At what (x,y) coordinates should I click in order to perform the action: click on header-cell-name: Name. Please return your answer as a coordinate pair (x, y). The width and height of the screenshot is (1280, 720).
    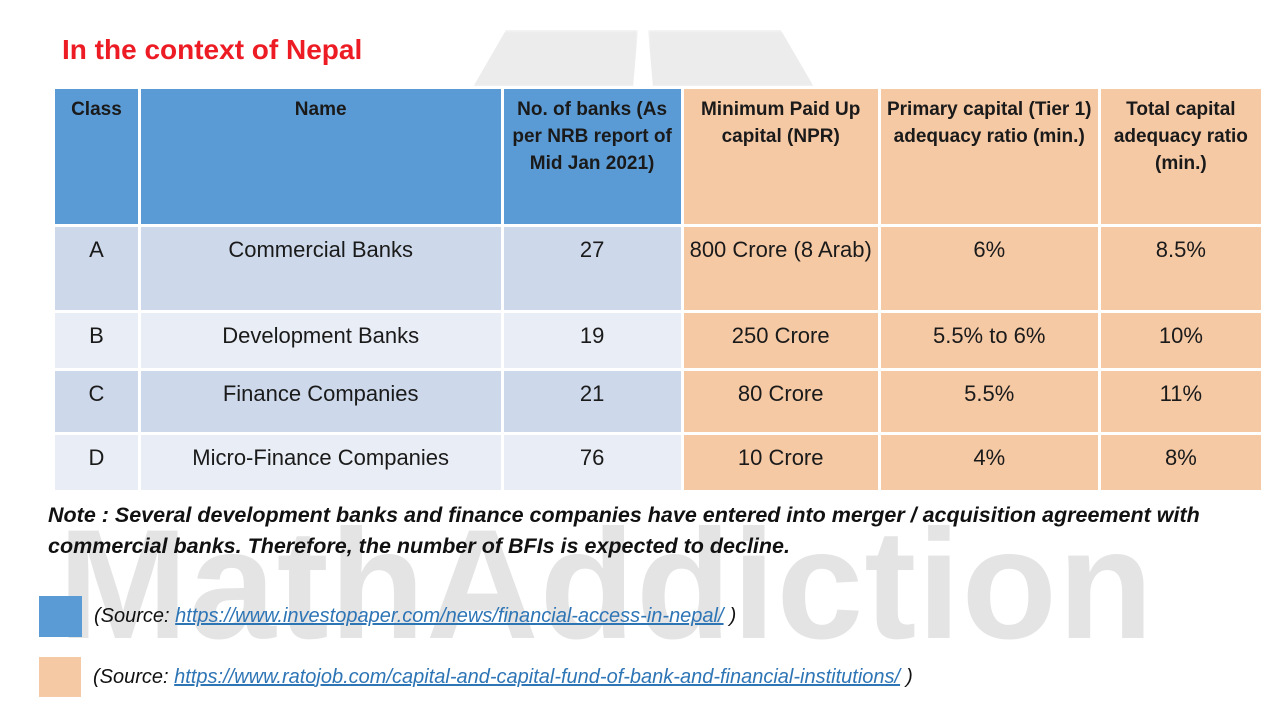
    Looking at the image, I should click on (320, 156).